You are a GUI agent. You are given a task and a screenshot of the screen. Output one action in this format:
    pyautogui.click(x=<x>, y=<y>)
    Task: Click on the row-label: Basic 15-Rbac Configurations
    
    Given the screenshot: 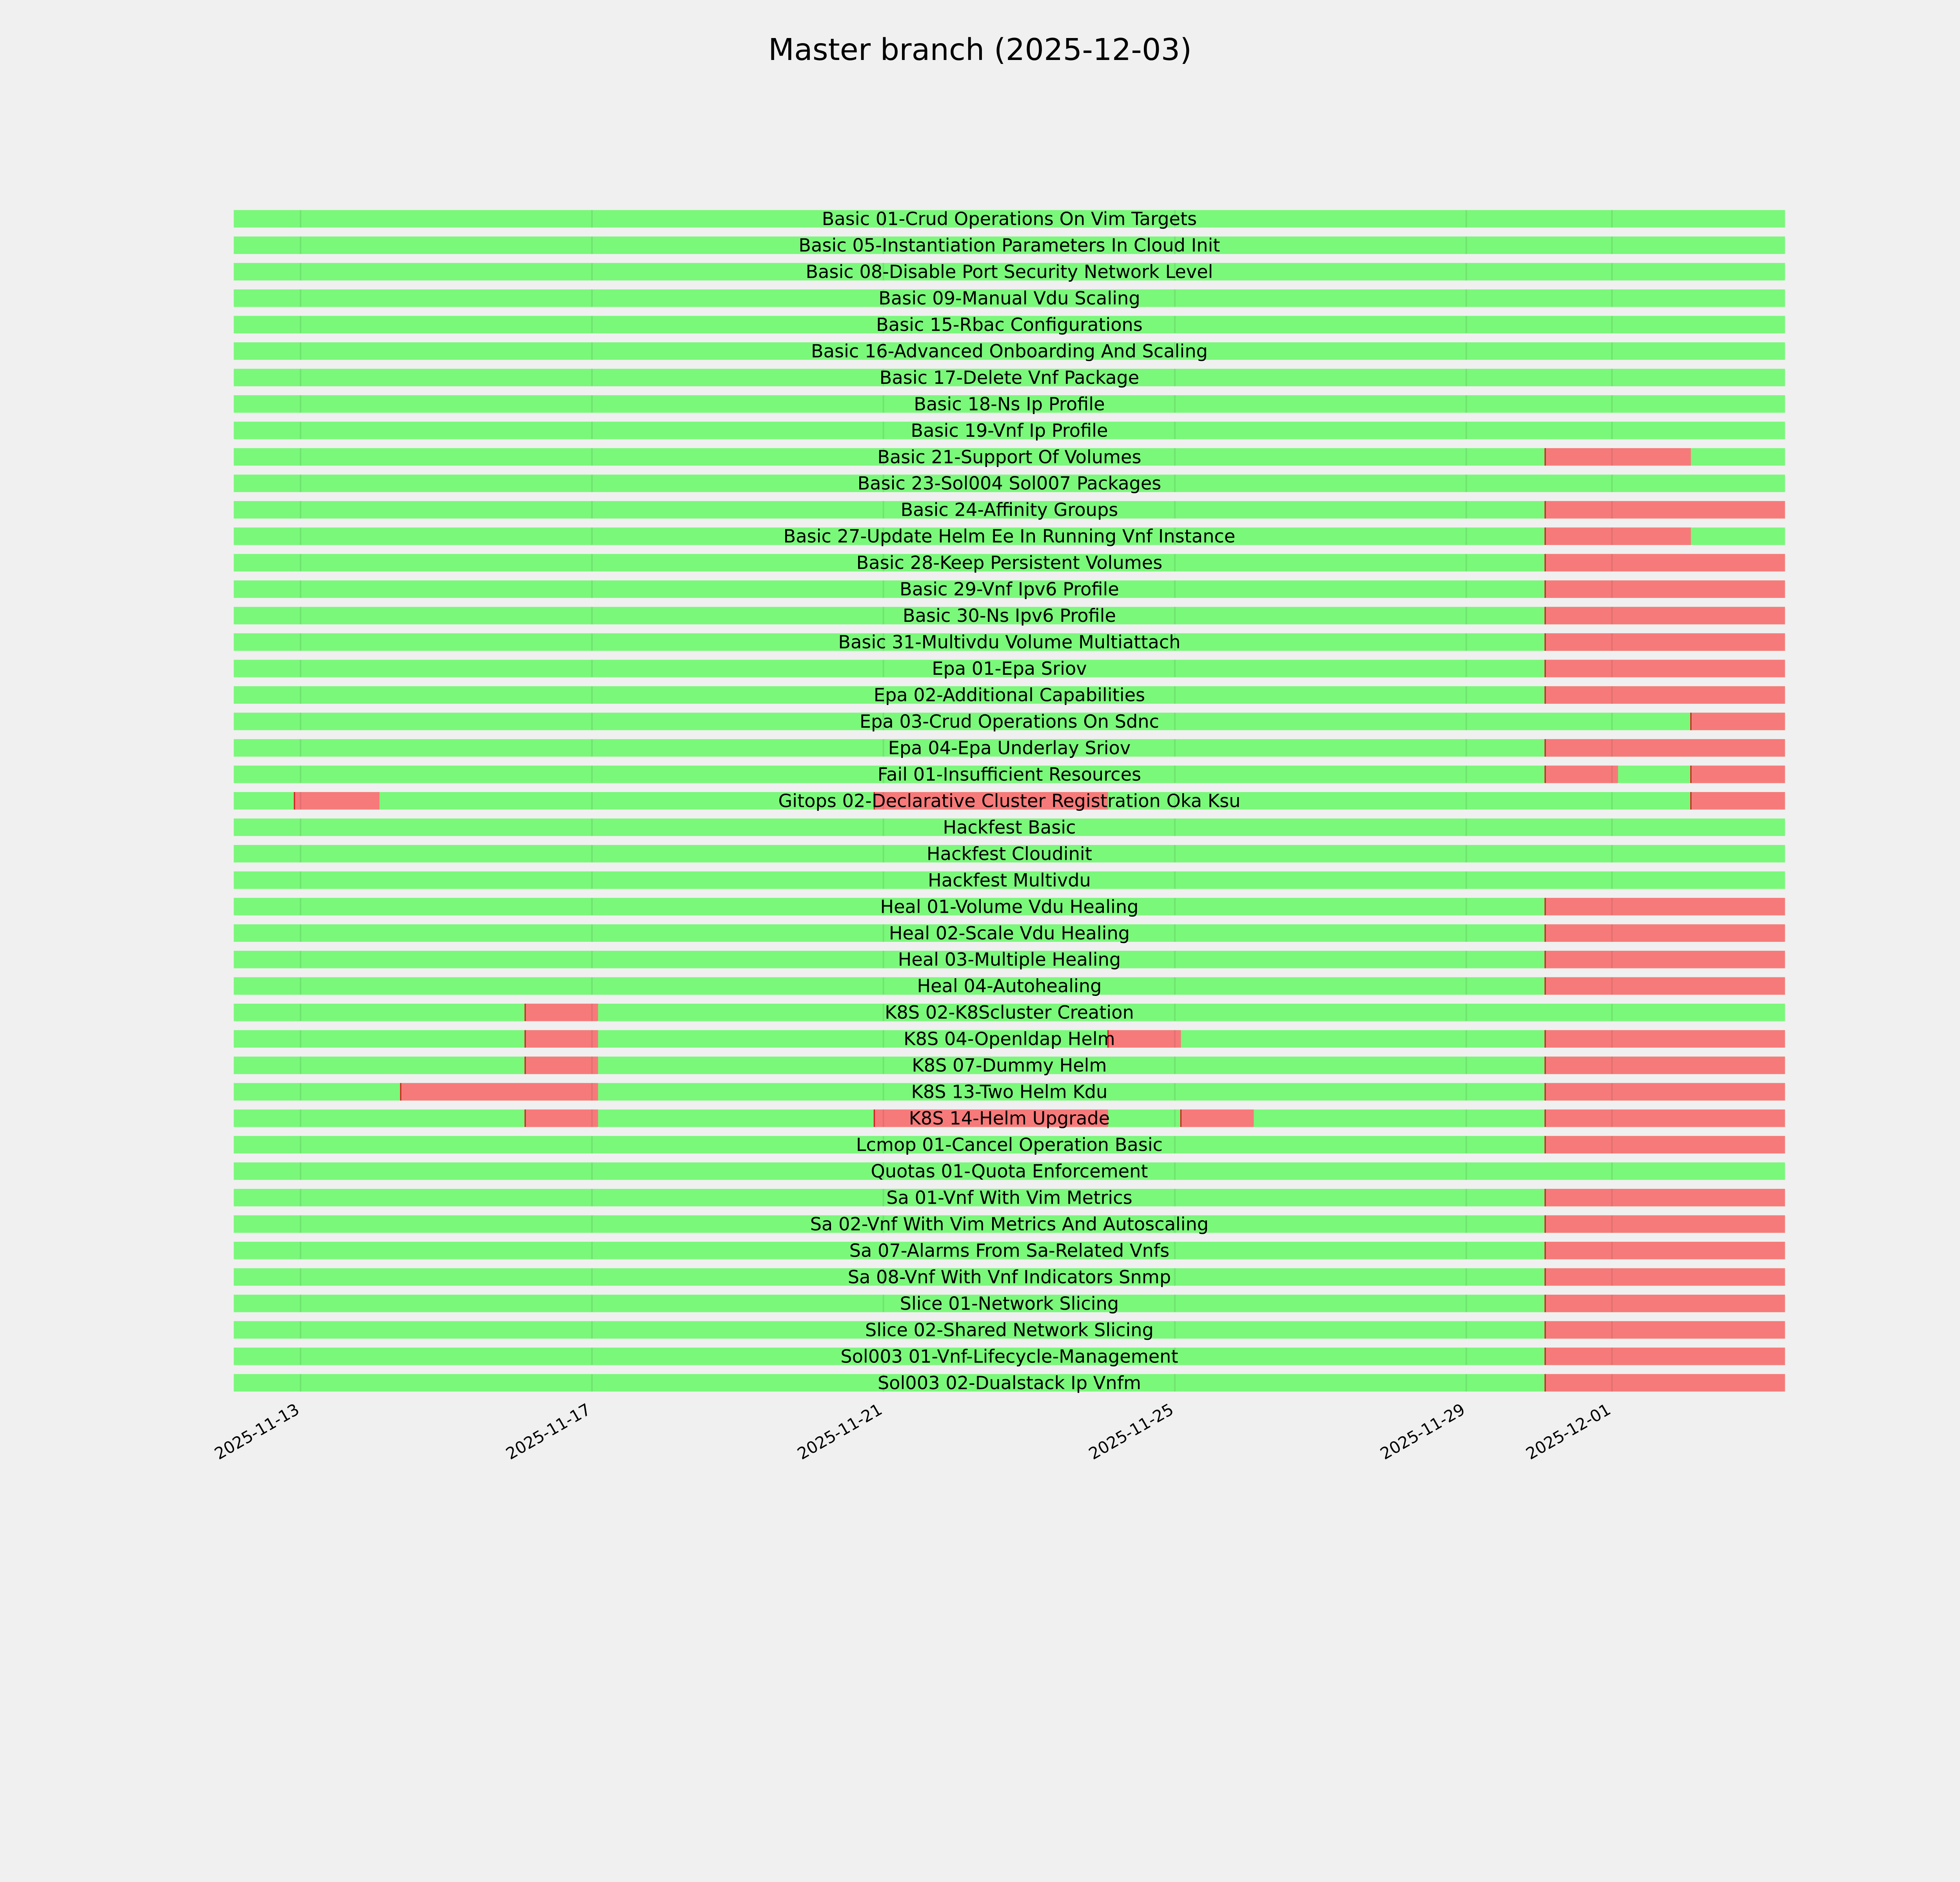 What is the action you would take?
    pyautogui.click(x=1010, y=324)
    